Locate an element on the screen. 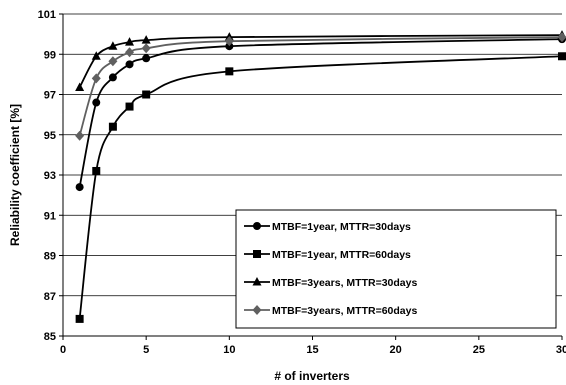 Image resolution: width=566 pixels, height=385 pixels. x-axis-title: # of inverters is located at coordinates (312, 376).